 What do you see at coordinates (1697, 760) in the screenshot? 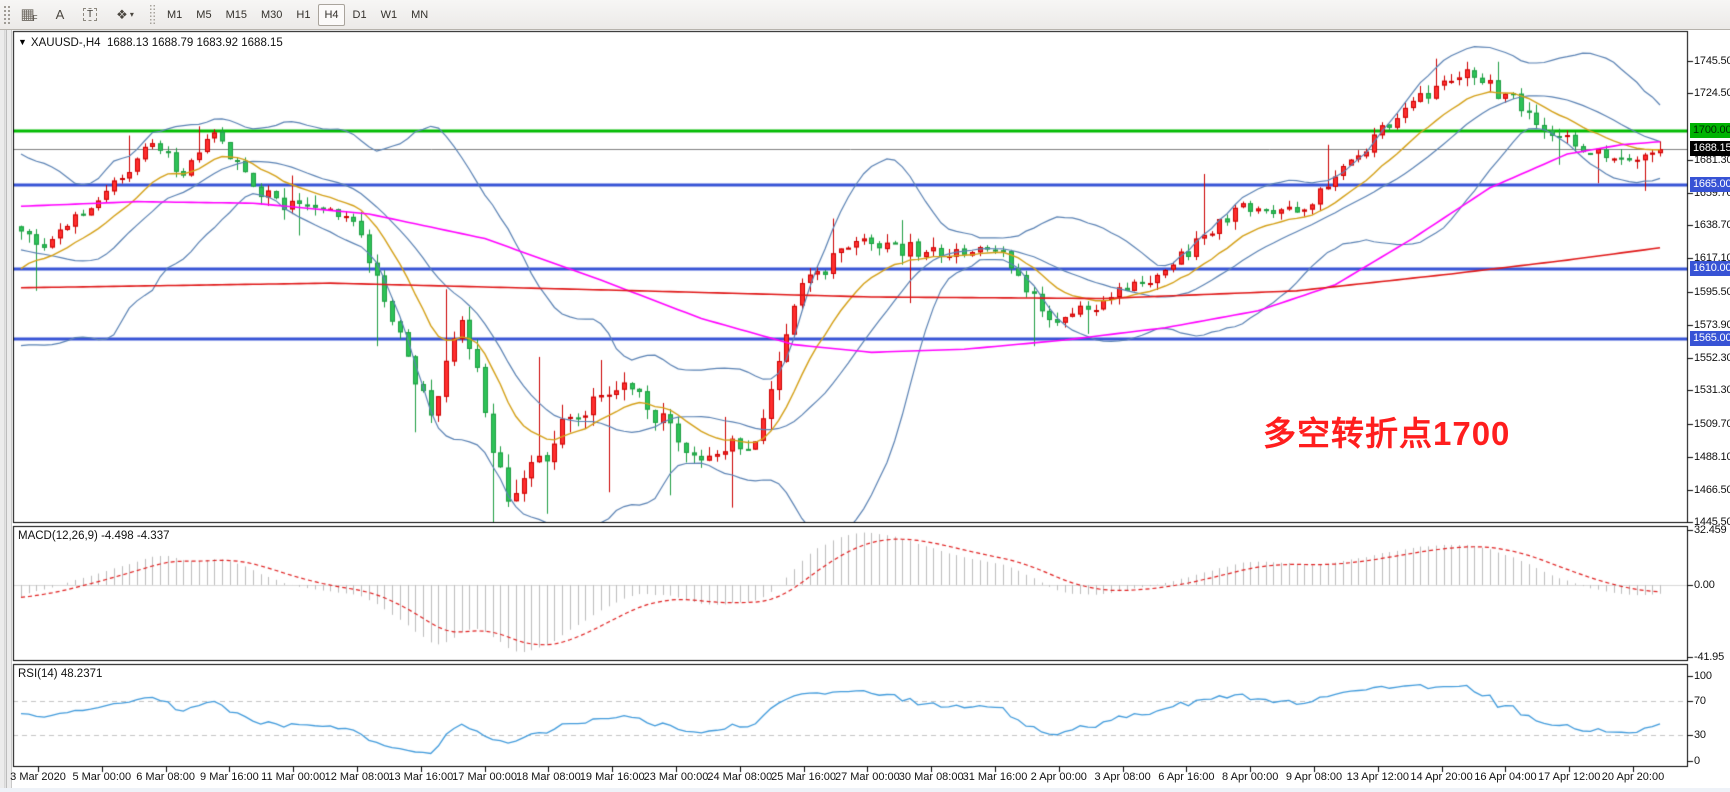
I see `rsi-axis-tick-label: 0` at bounding box center [1697, 760].